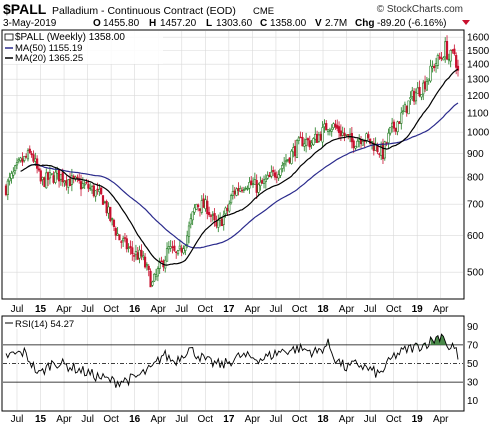  What do you see at coordinates (478, 80) in the screenshot?
I see `price-y-tick-label: 1300` at bounding box center [478, 80].